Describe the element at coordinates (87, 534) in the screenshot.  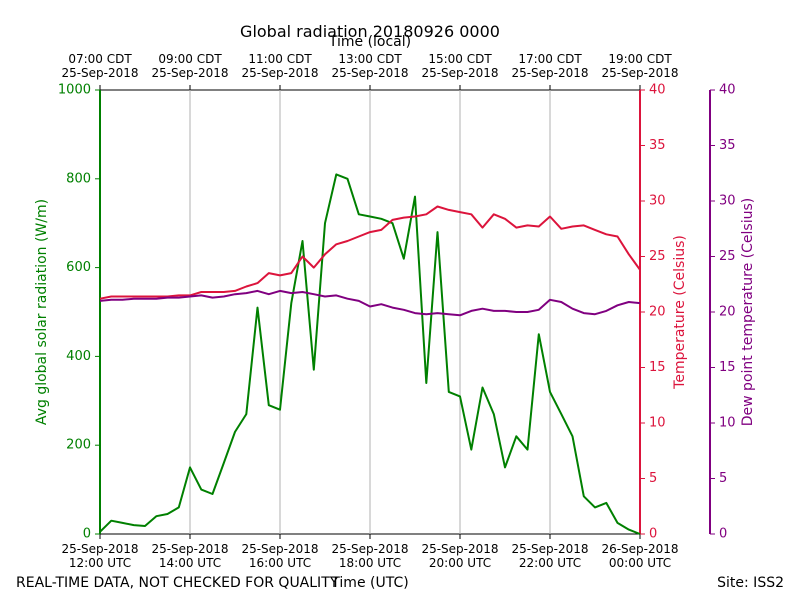
I see `y-tick-label: 0` at that location.